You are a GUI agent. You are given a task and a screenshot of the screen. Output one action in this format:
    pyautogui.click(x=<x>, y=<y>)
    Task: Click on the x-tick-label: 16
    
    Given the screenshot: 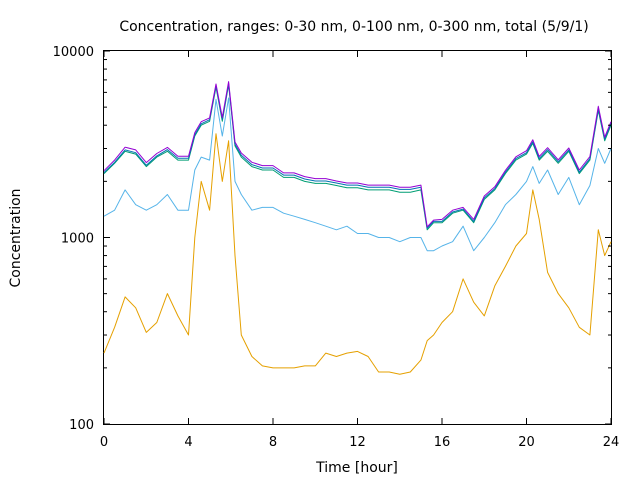 What is the action you would take?
    pyautogui.click(x=442, y=442)
    